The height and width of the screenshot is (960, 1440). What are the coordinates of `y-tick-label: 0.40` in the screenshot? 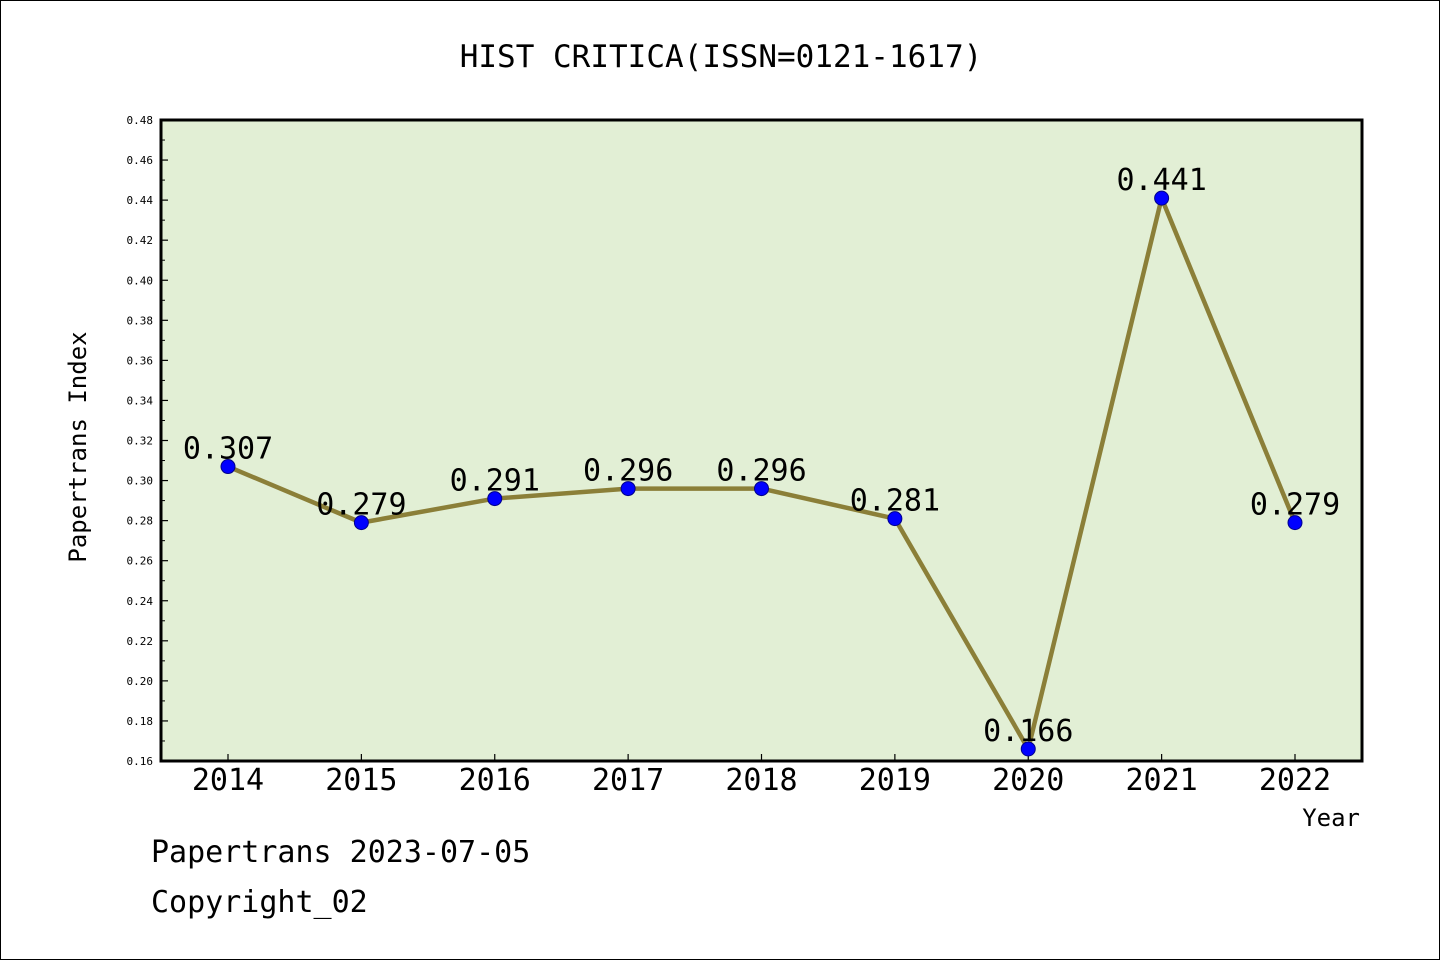 It's located at (140, 280).